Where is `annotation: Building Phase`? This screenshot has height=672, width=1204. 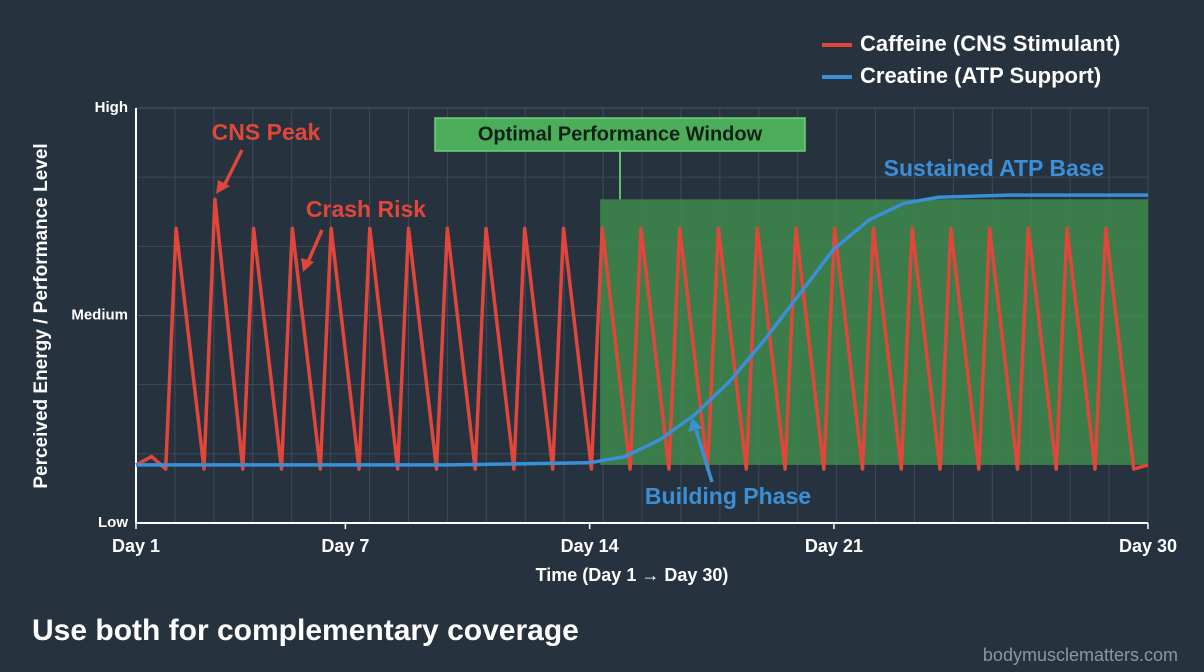
annotation: Building Phase is located at coordinates (728, 496).